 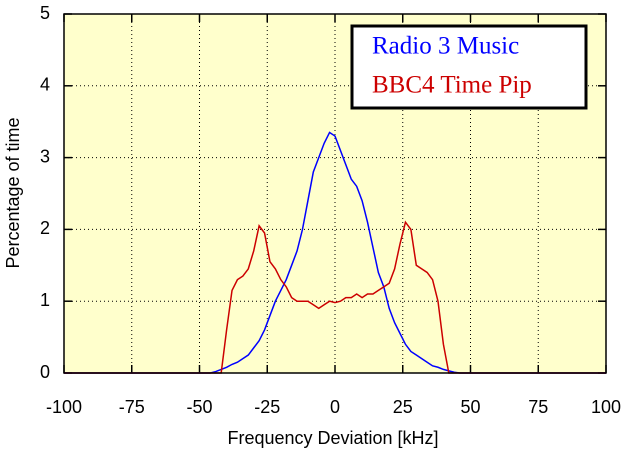 I want to click on x-axis-label: Frequency Deviation [kHz], so click(x=332, y=438).